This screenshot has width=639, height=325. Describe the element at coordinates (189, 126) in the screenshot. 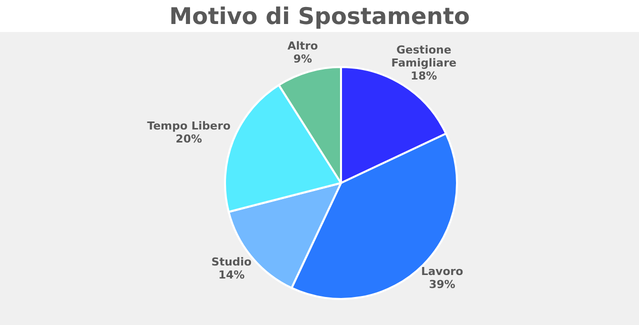

I see `slice-label: Tempo Libero` at that location.